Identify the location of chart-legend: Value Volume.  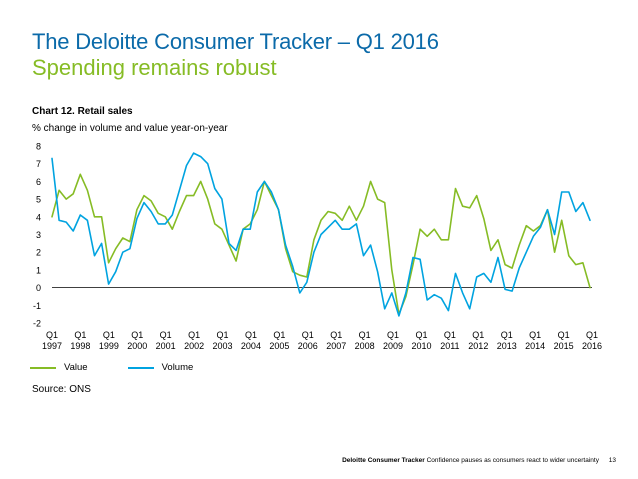
(131, 367).